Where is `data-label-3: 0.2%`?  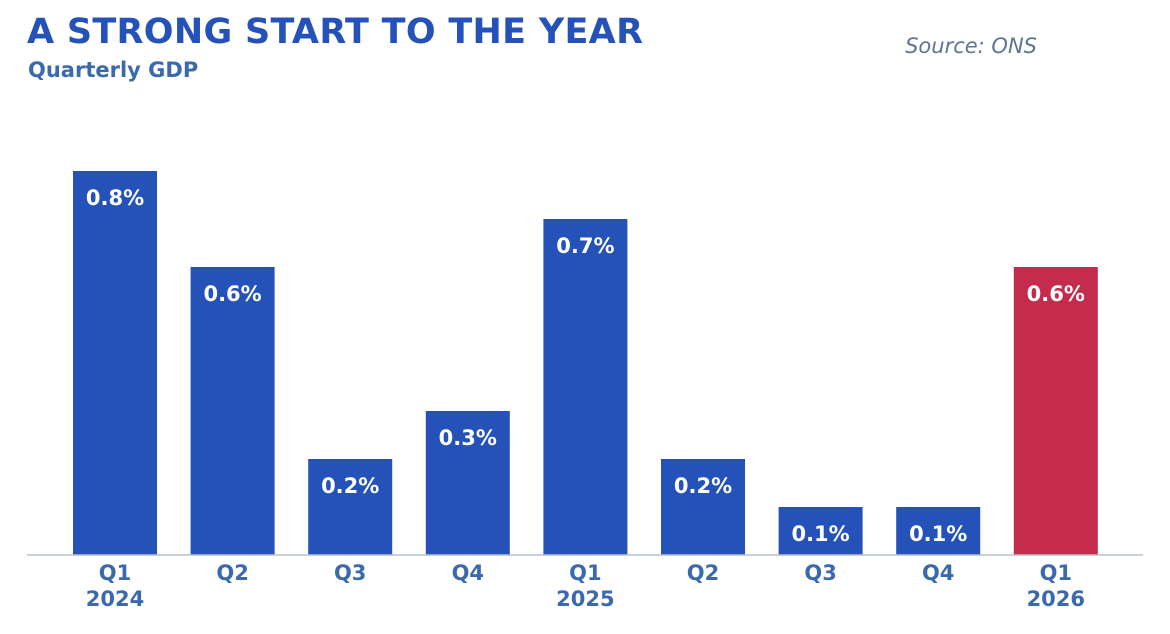 data-label-3: 0.2% is located at coordinates (350, 486).